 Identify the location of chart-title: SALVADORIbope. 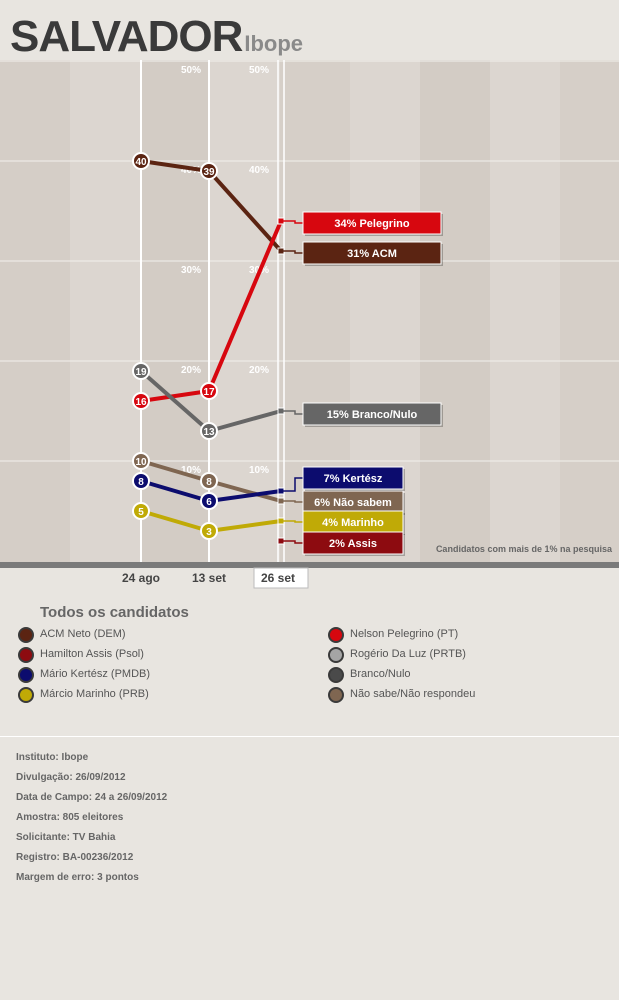
(157, 36).